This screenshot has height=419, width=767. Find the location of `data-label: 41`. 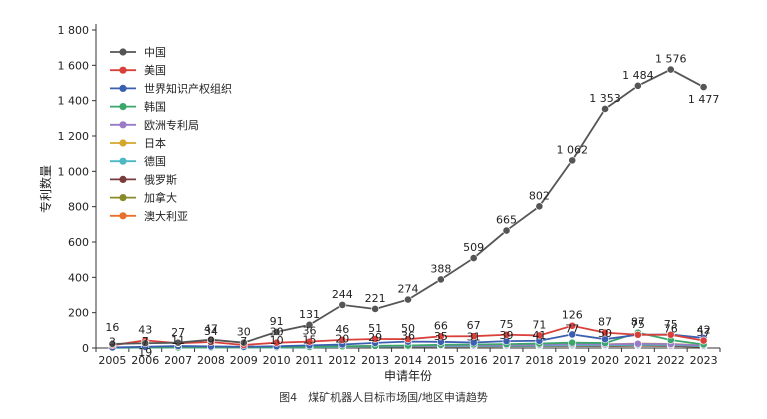

data-label: 41 is located at coordinates (539, 335).